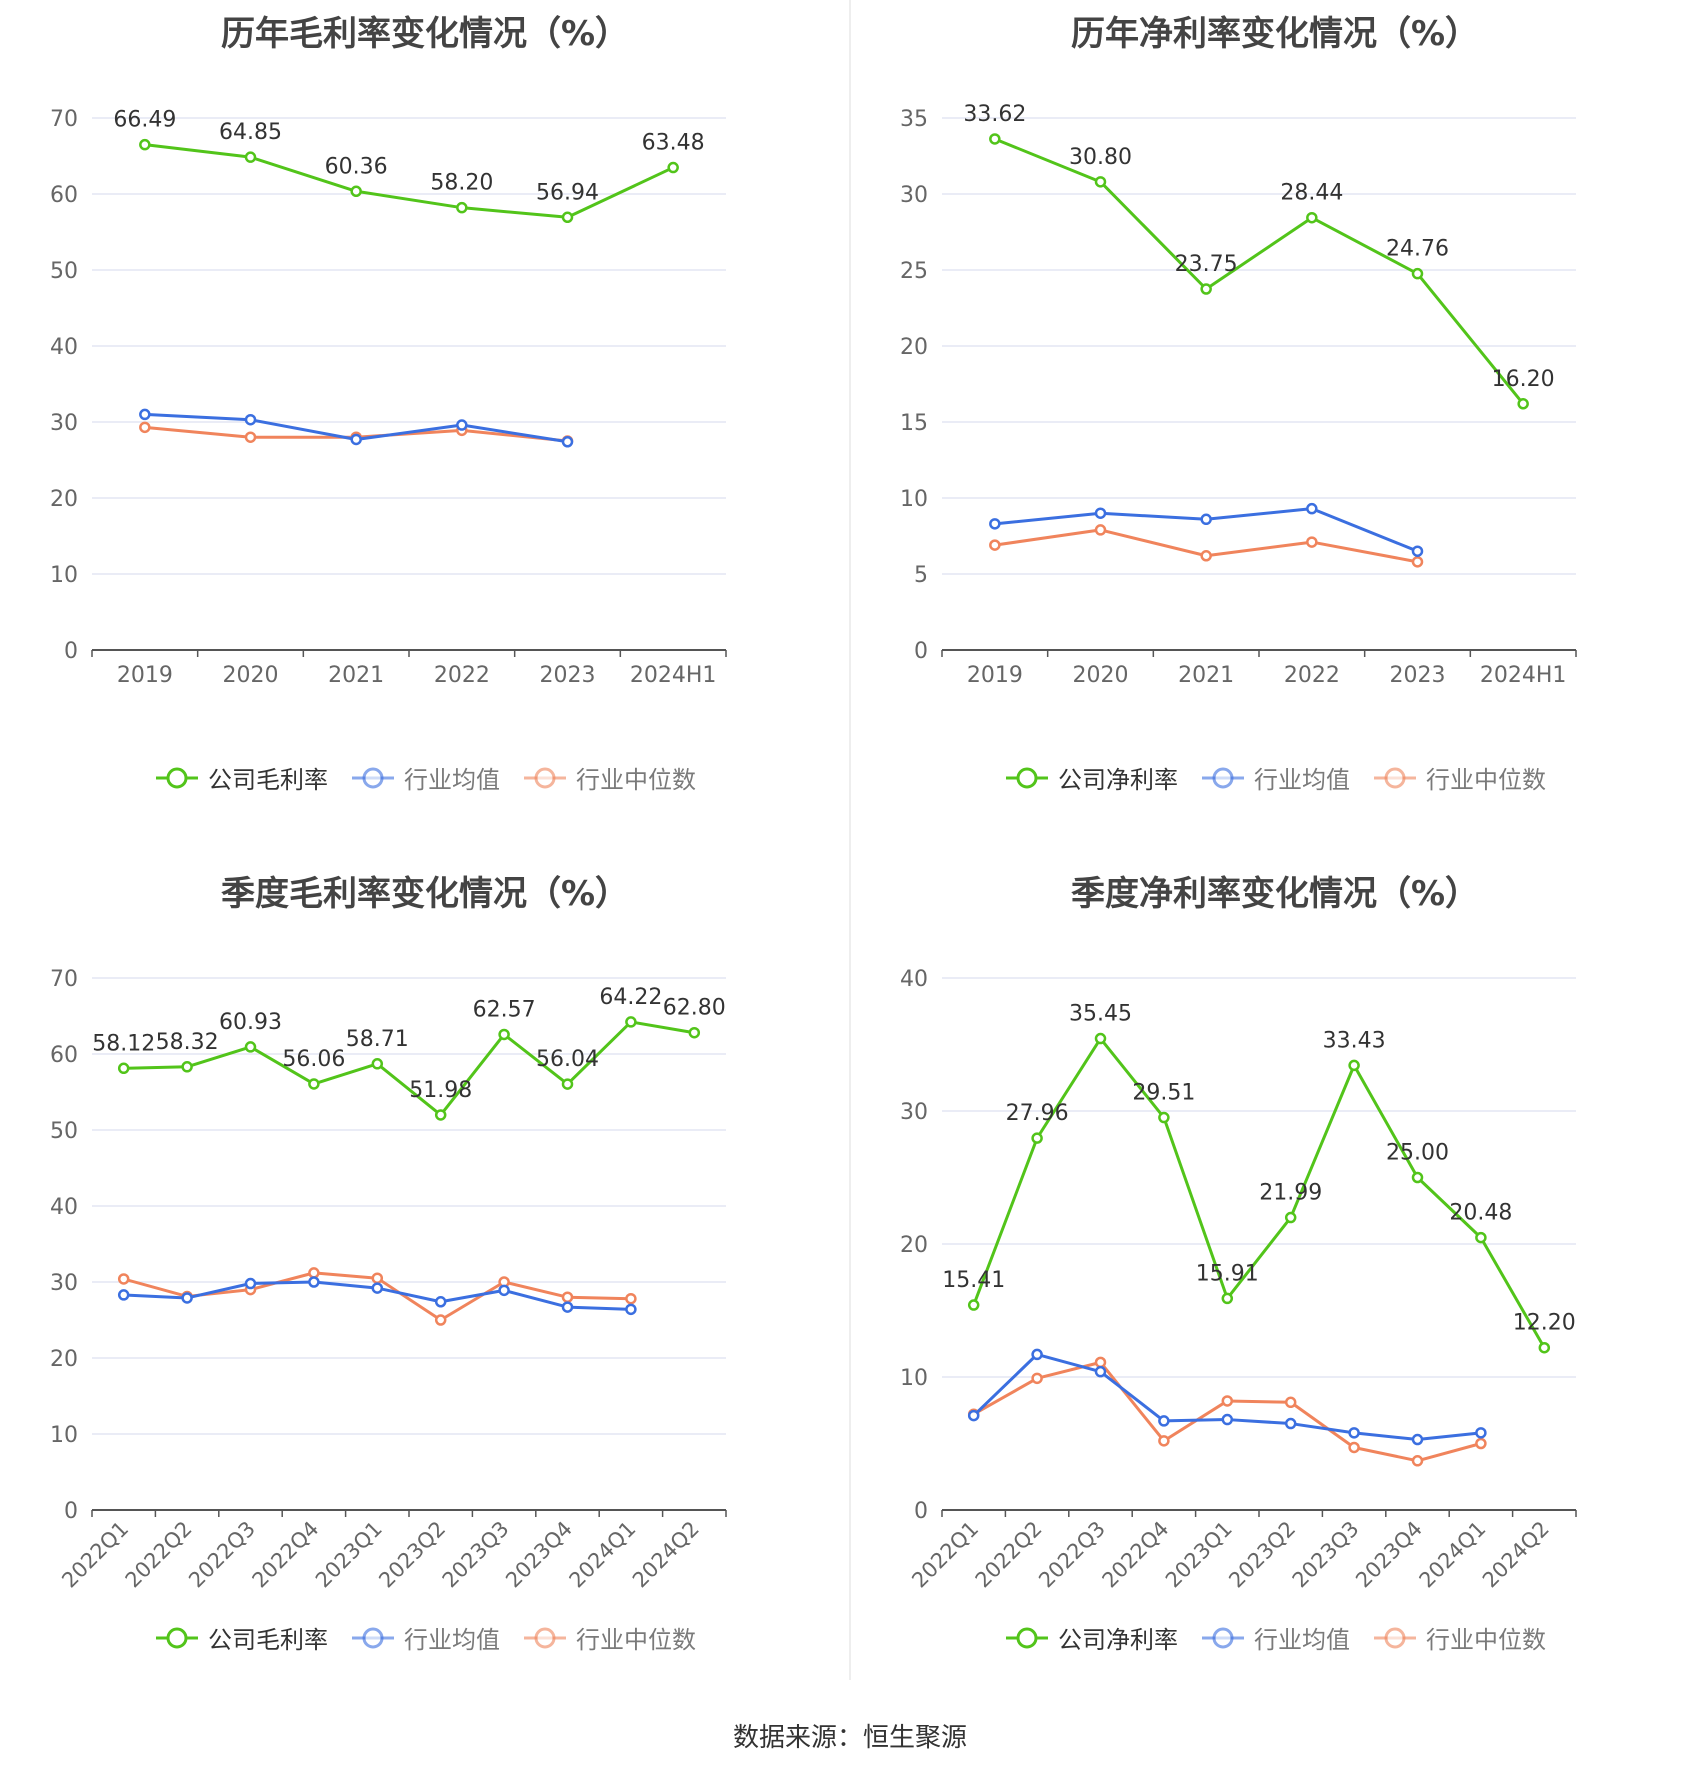  I want to click on x-tick-label: 2020, so click(1101, 675).